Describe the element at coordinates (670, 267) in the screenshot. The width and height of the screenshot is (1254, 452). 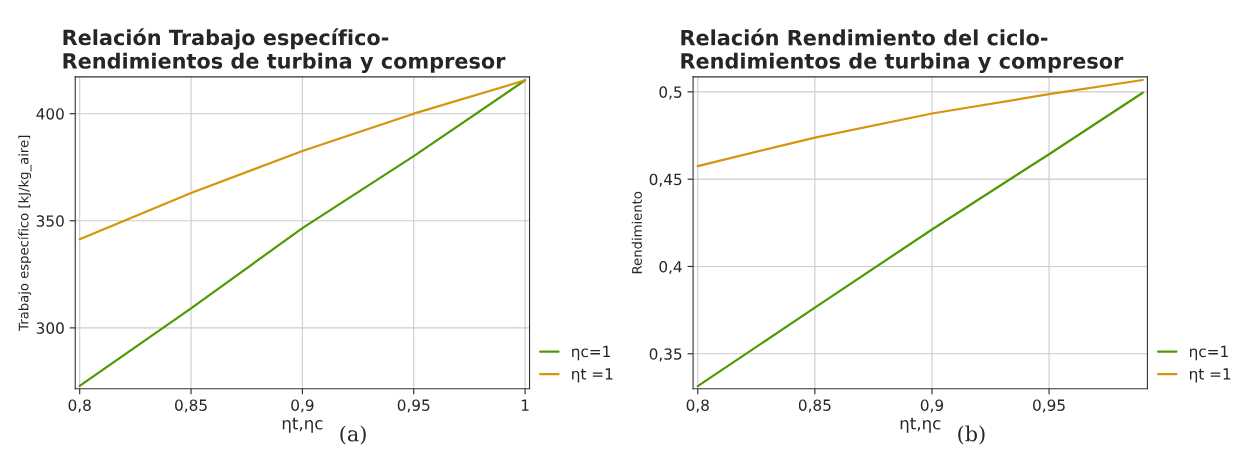
I see `y-tick-label: 0,4` at that location.